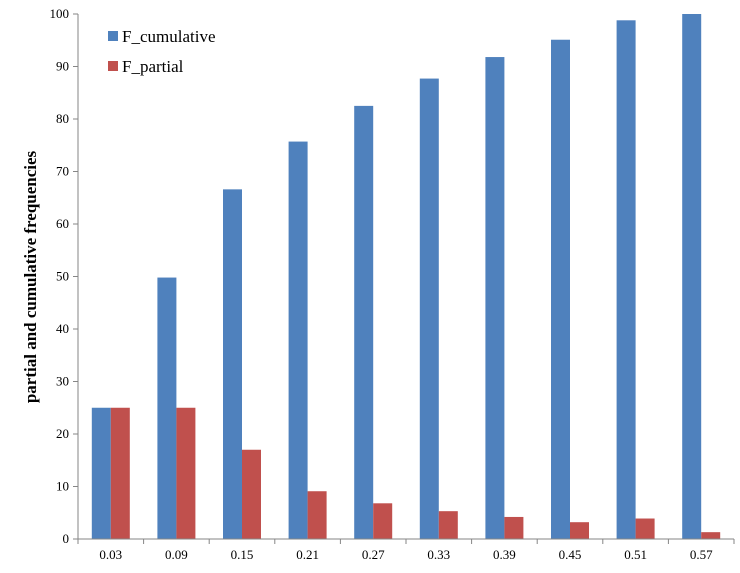 This screenshot has height=573, width=740. Describe the element at coordinates (66, 538) in the screenshot. I see `y-tick-label-0: 0` at that location.